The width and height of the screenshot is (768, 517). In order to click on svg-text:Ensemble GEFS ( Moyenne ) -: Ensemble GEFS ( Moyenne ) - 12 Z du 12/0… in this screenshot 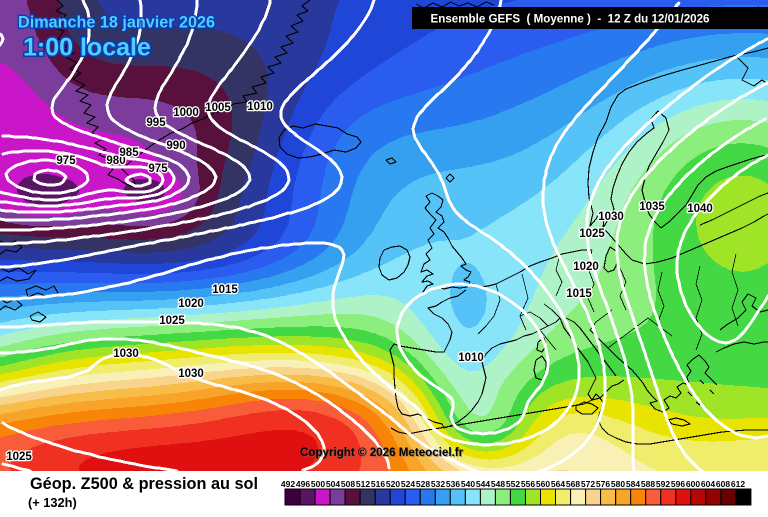, I will do `click(571, 19)`.